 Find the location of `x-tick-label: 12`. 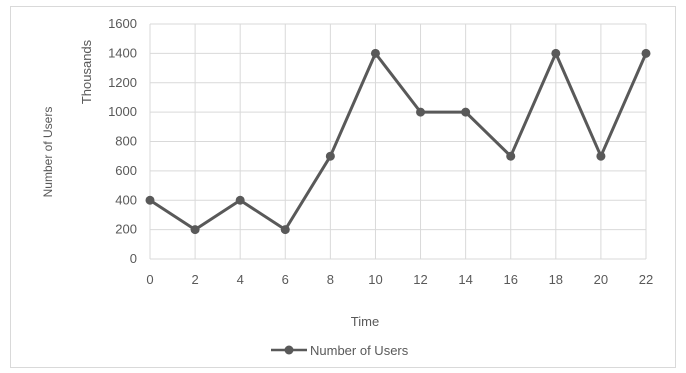

x-tick-label: 12 is located at coordinates (420, 279).